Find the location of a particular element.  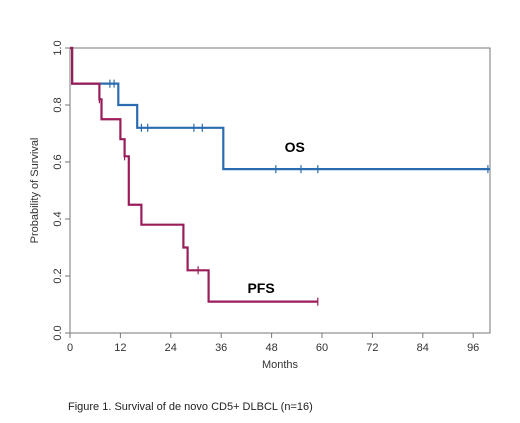

y-tick-label: 0.8 is located at coordinates (58, 104).